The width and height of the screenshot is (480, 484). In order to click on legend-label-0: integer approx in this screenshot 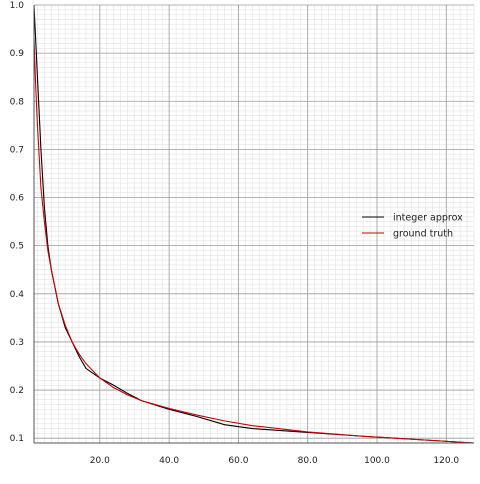, I will do `click(428, 218)`.